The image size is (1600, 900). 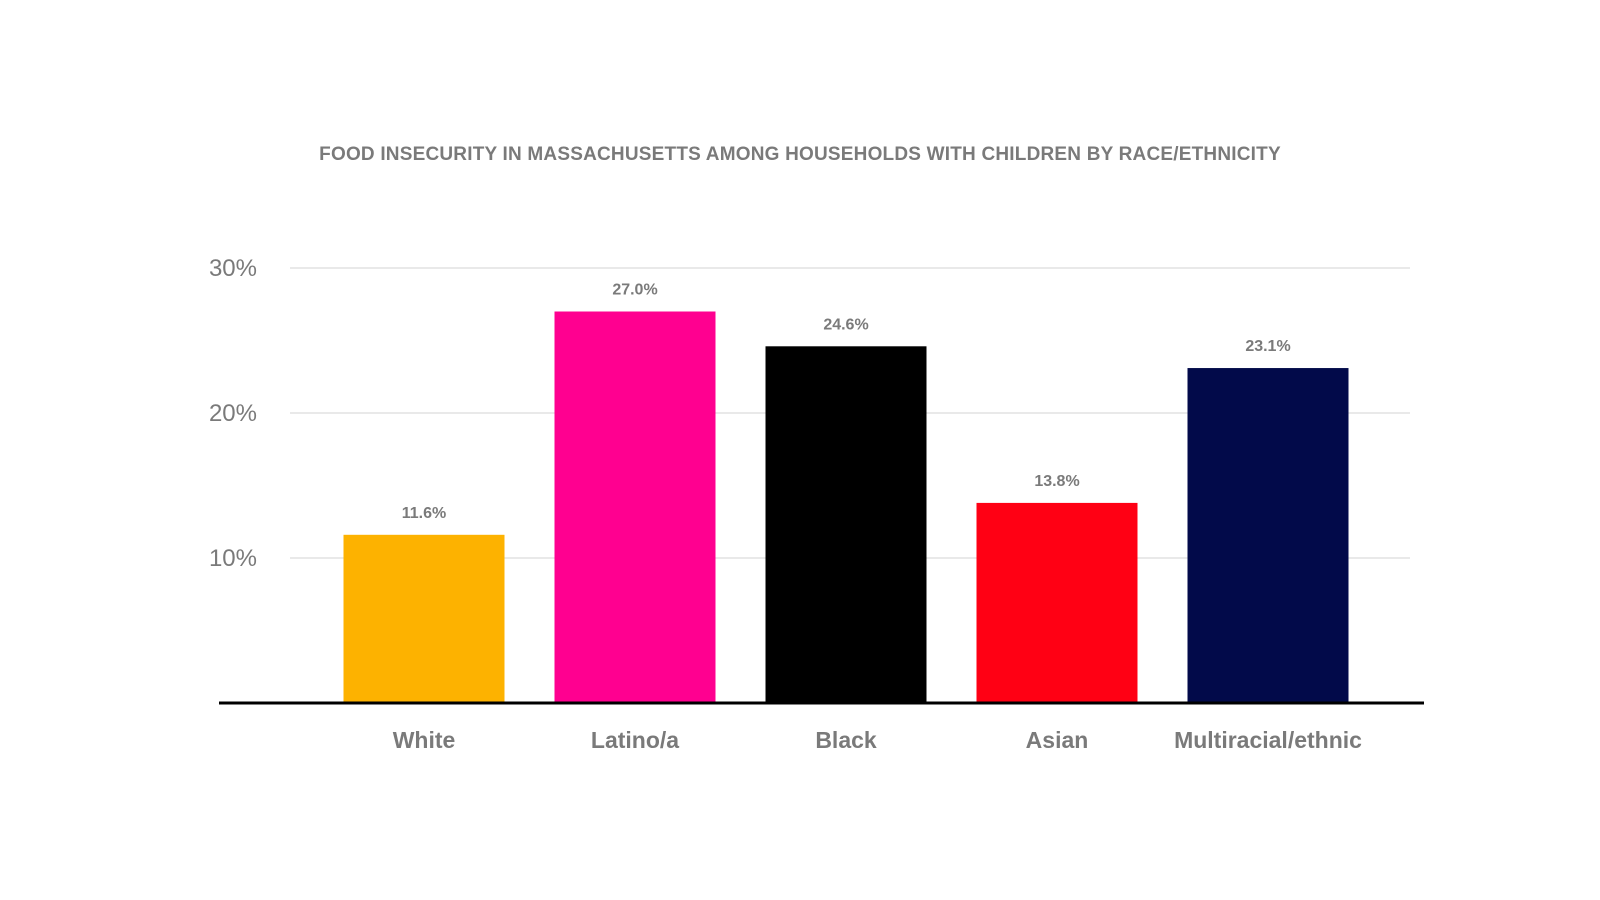 I want to click on data-label: 24.6%, so click(x=845, y=324).